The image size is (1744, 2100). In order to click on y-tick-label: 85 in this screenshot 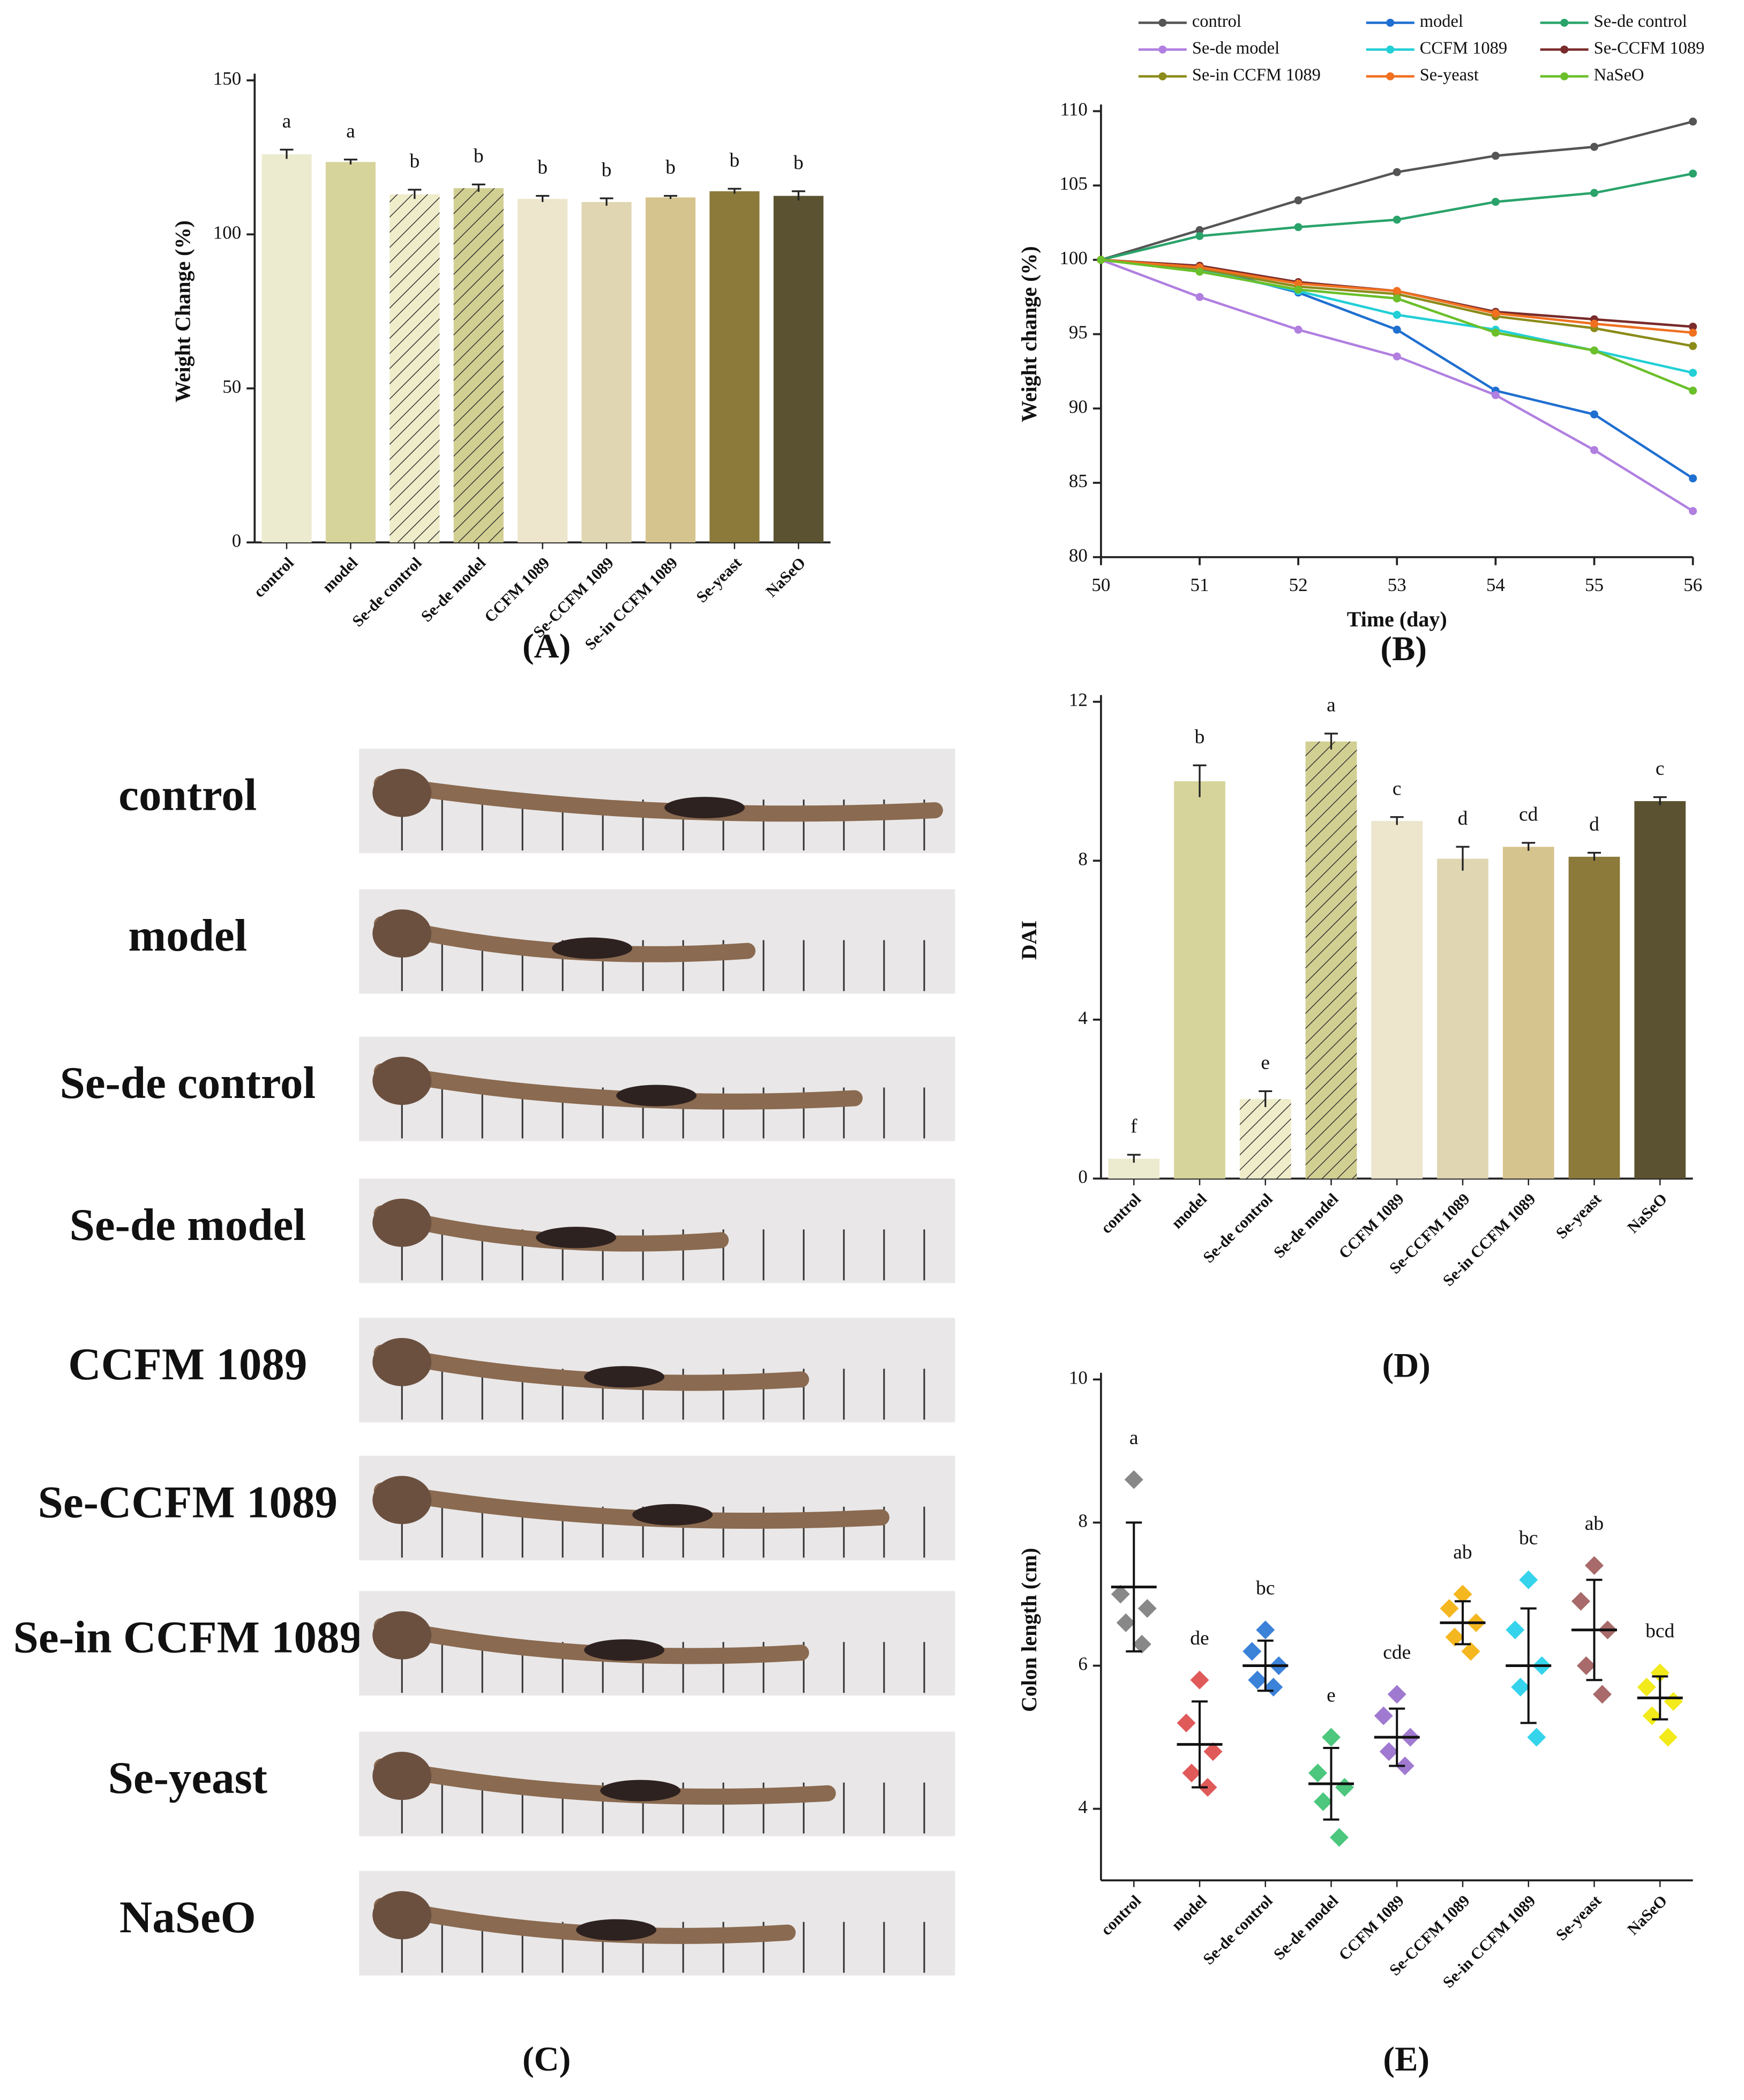, I will do `click(1078, 480)`.